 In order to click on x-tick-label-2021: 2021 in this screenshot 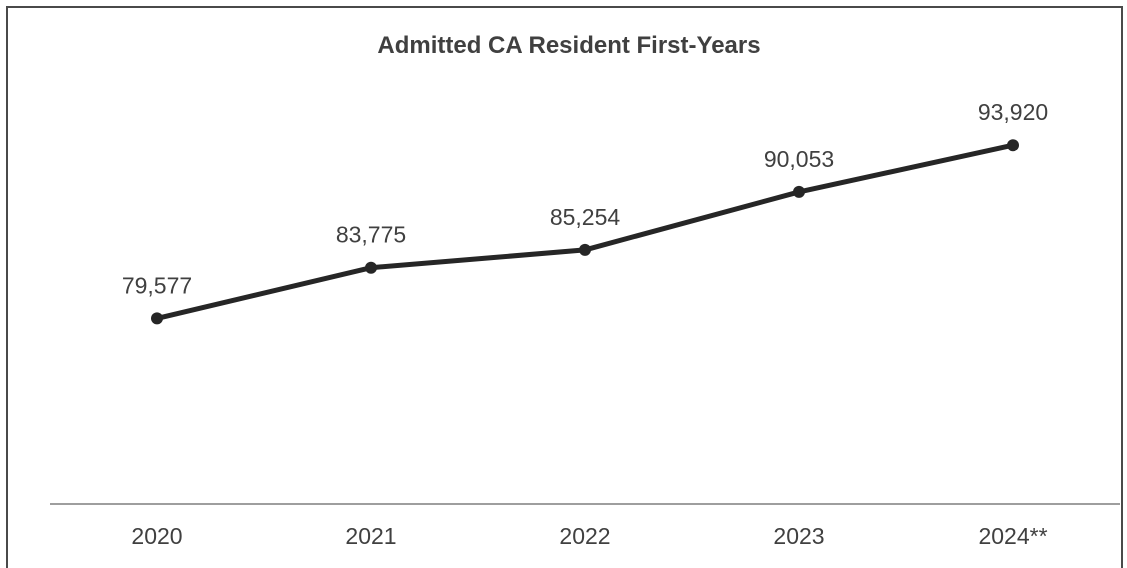, I will do `click(370, 536)`.